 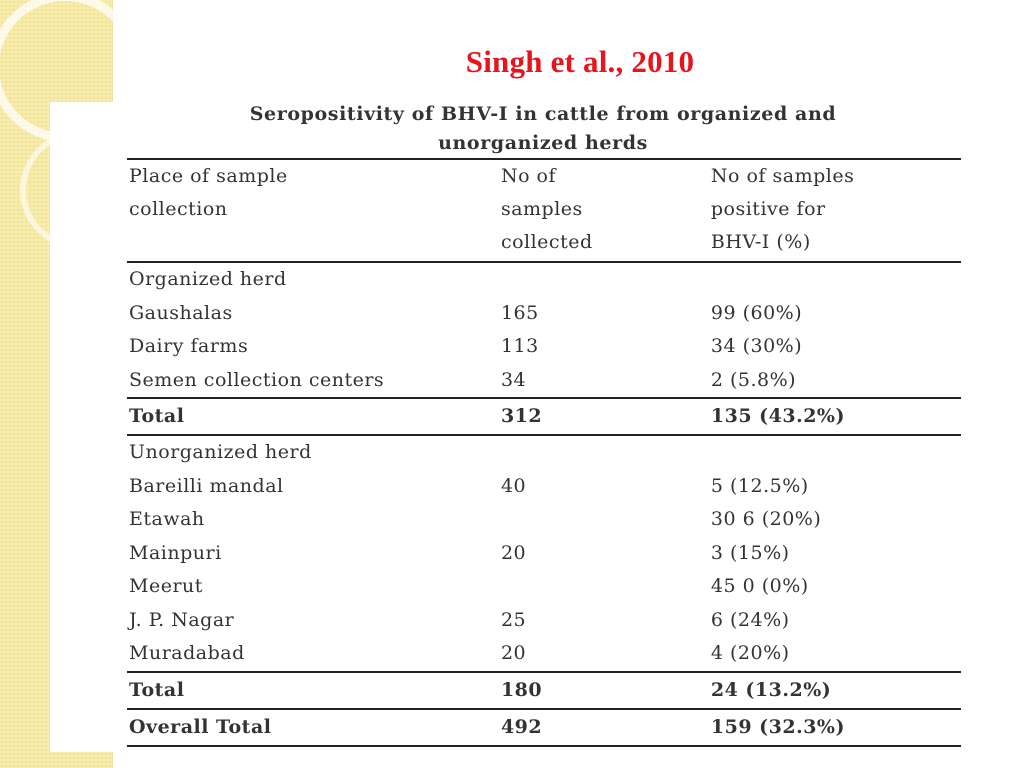 I want to click on table-row: Semen collection centers 34 2 (5.8%), so click(x=544, y=381).